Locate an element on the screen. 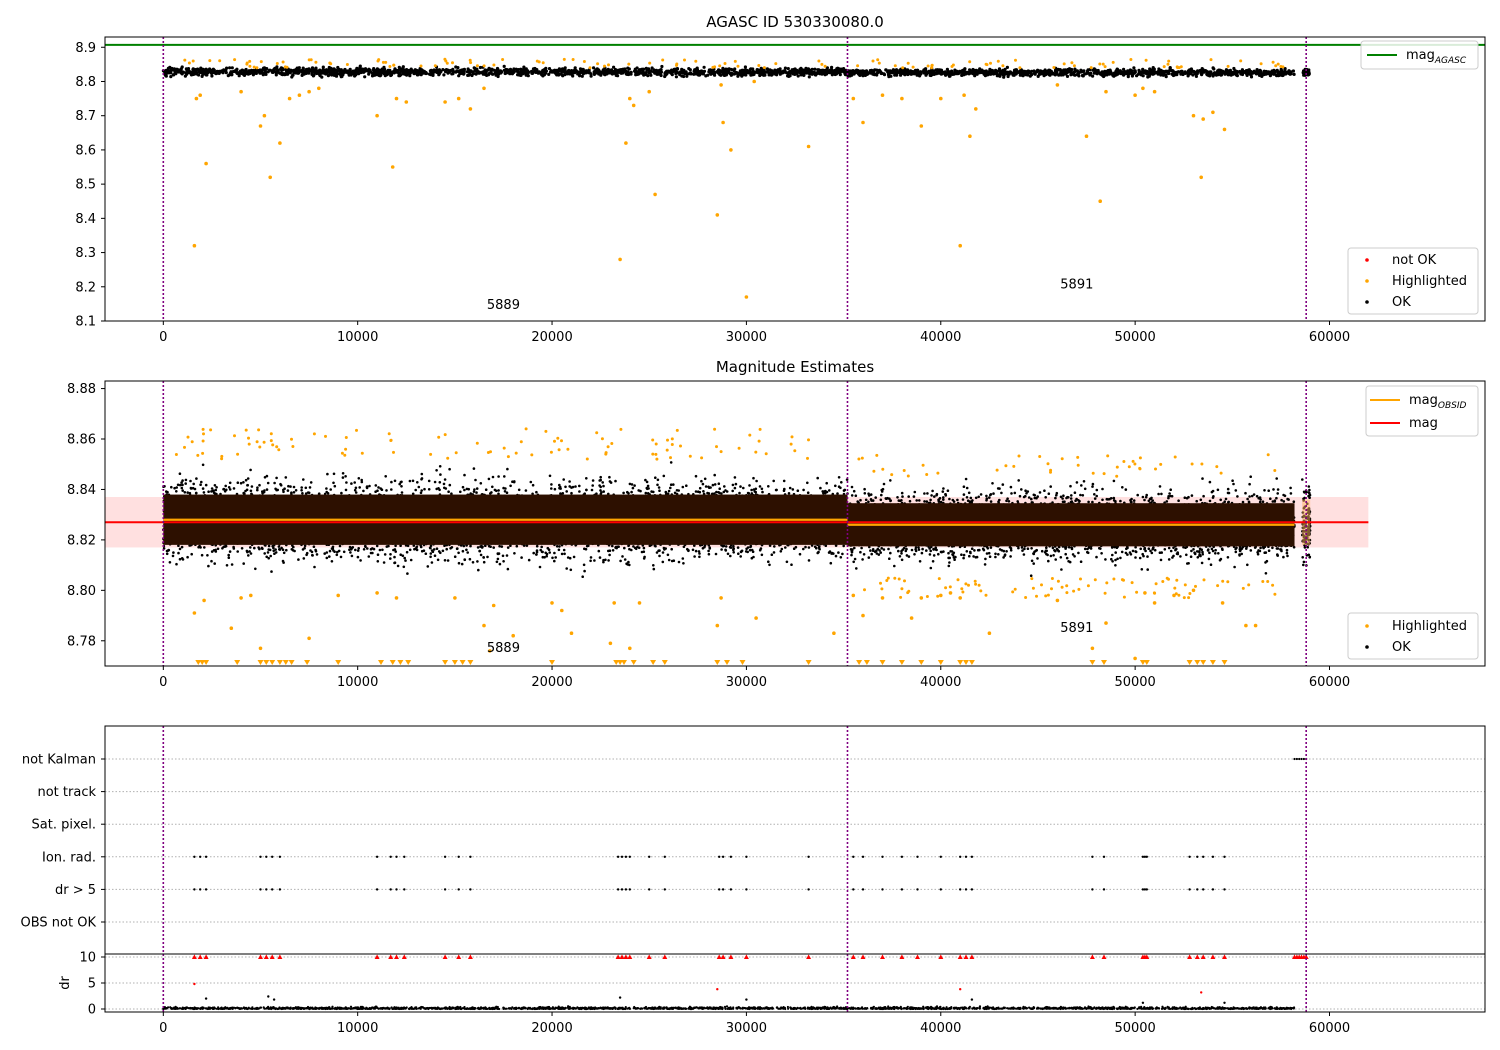 The width and height of the screenshot is (1500, 1050). x-tick-label: 40000 is located at coordinates (940, 337).